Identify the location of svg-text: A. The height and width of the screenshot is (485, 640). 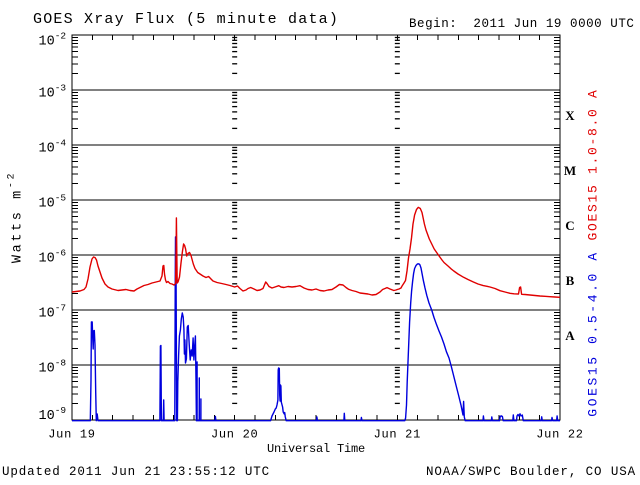
(570, 335).